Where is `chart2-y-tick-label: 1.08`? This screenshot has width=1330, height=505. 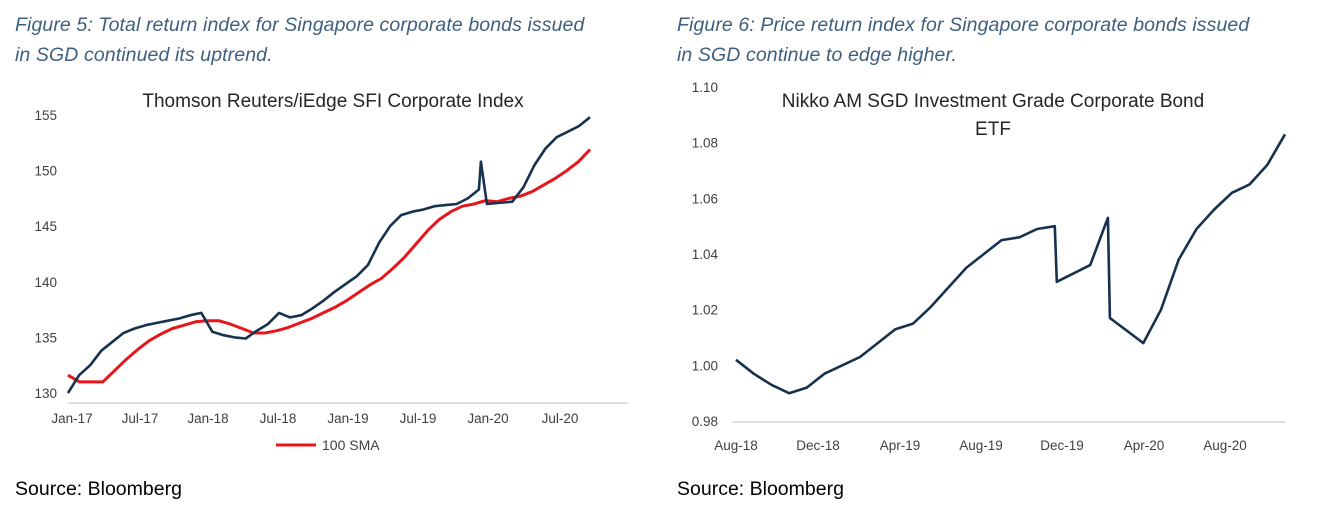
chart2-y-tick-label: 1.08 is located at coordinates (705, 143).